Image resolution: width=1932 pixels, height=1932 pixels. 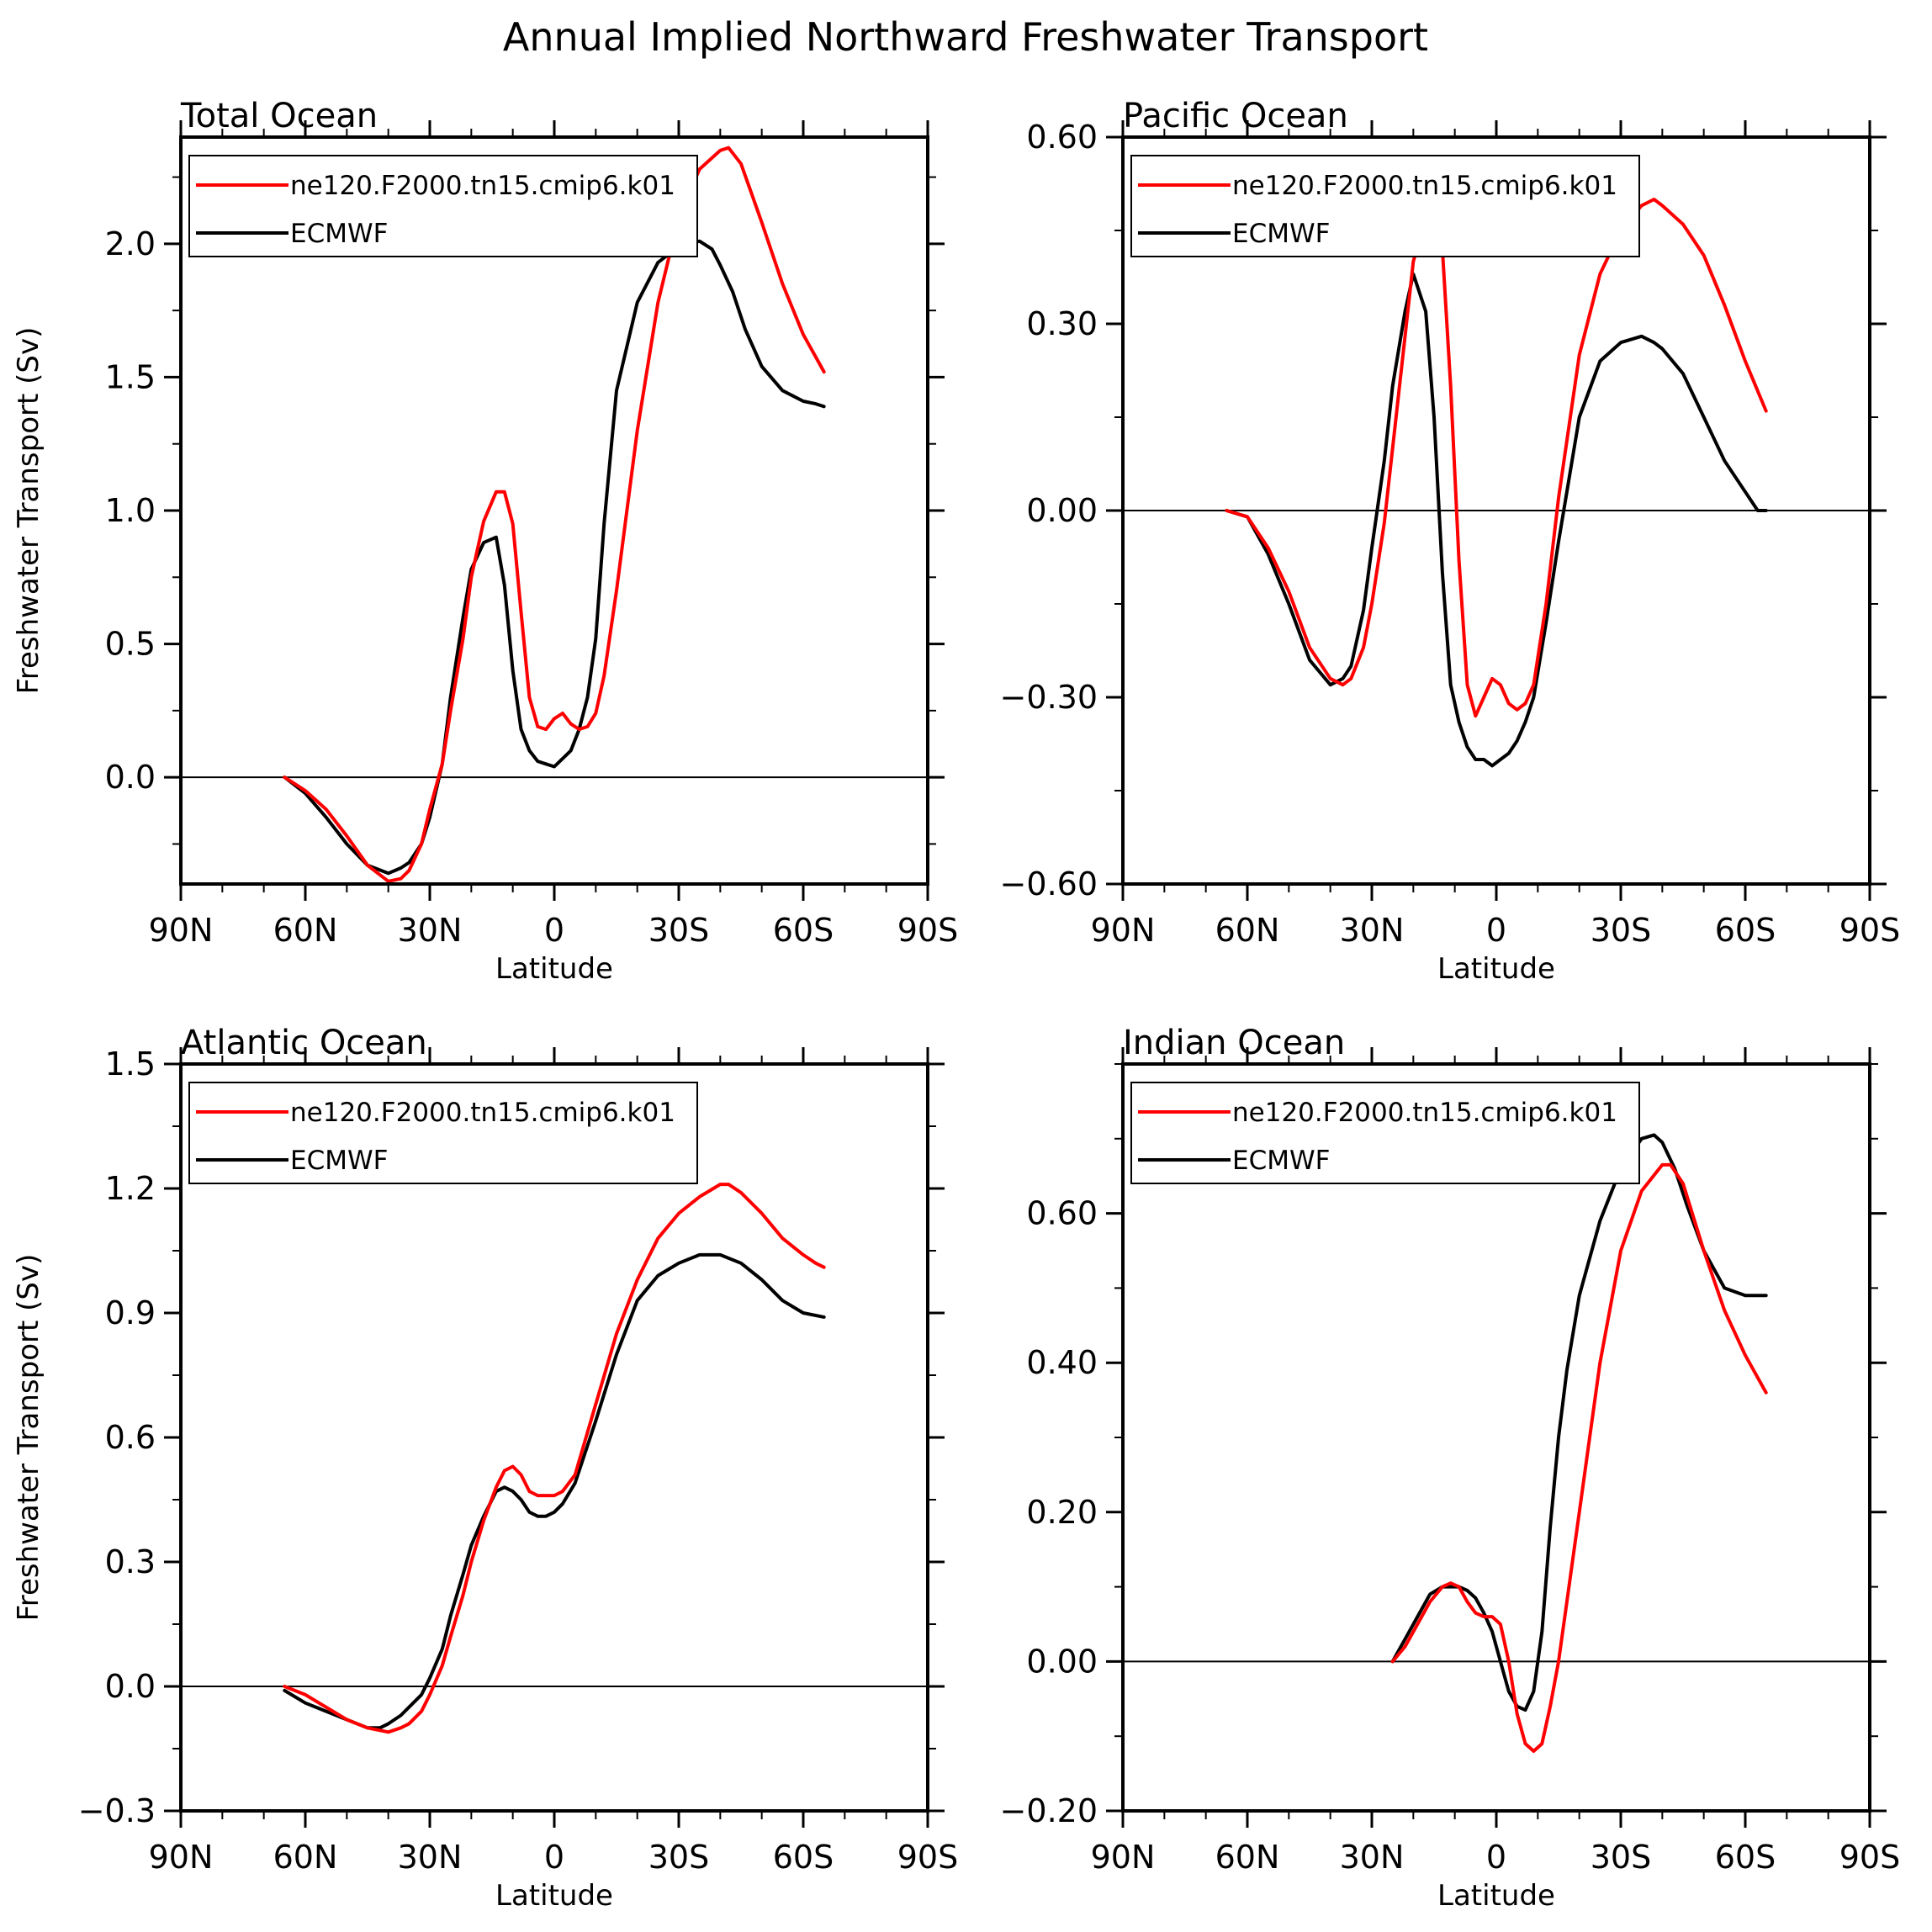 What do you see at coordinates (304, 1043) in the screenshot?
I see `panel-title-atlantic-ocean: Atlantic Ocean` at bounding box center [304, 1043].